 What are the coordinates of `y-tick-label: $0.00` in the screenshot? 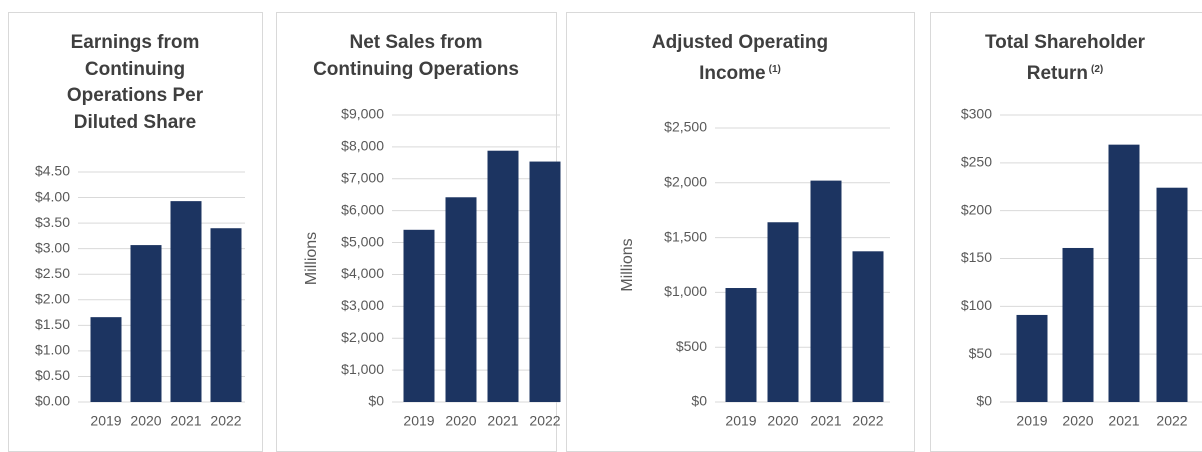 It's located at (52, 401).